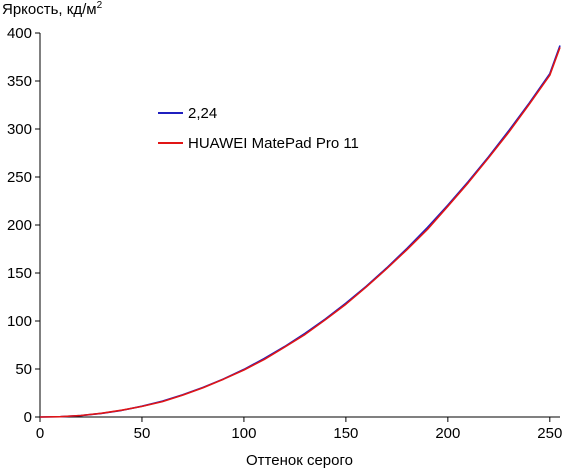 This screenshot has height=475, width=563. What do you see at coordinates (28, 417) in the screenshot?
I see `y-tick-label: 0` at bounding box center [28, 417].